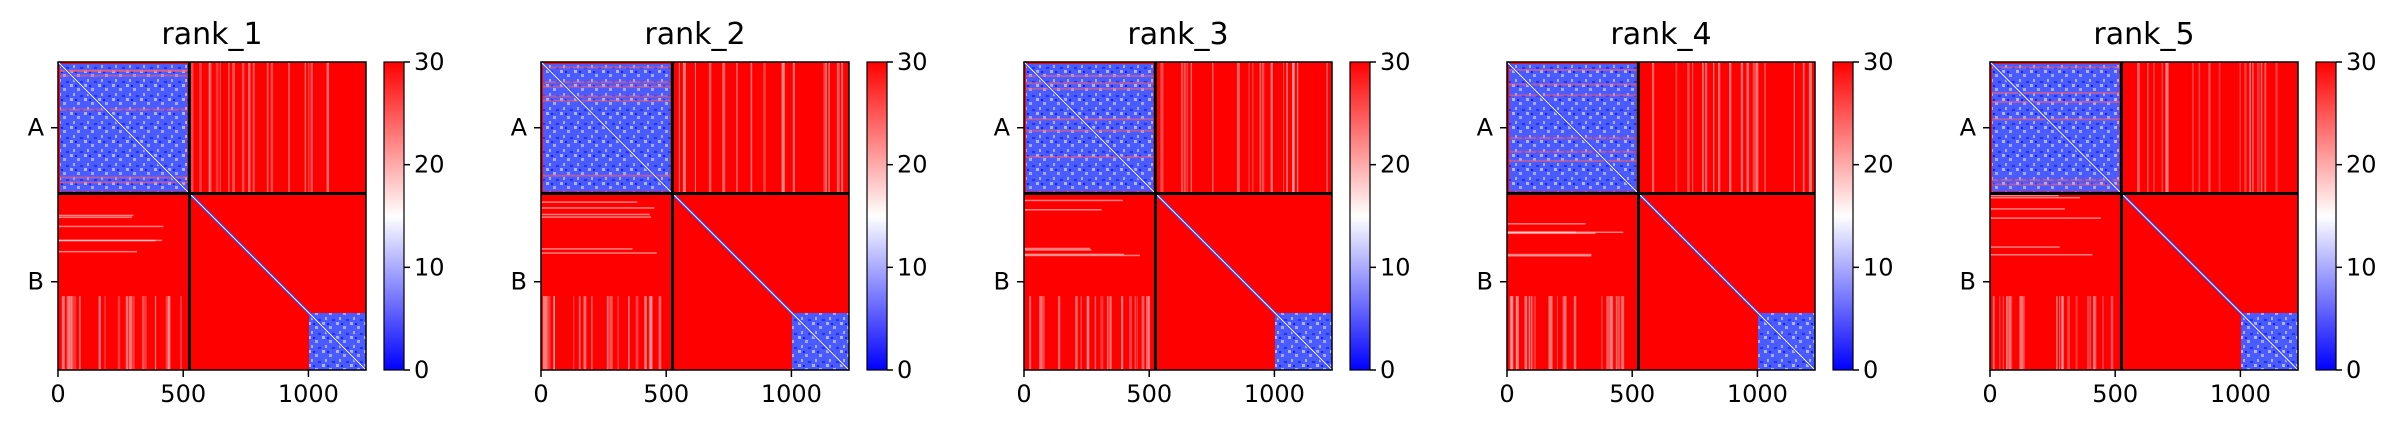 The height and width of the screenshot is (438, 2400). I want to click on colorbar, so click(1843, 216).